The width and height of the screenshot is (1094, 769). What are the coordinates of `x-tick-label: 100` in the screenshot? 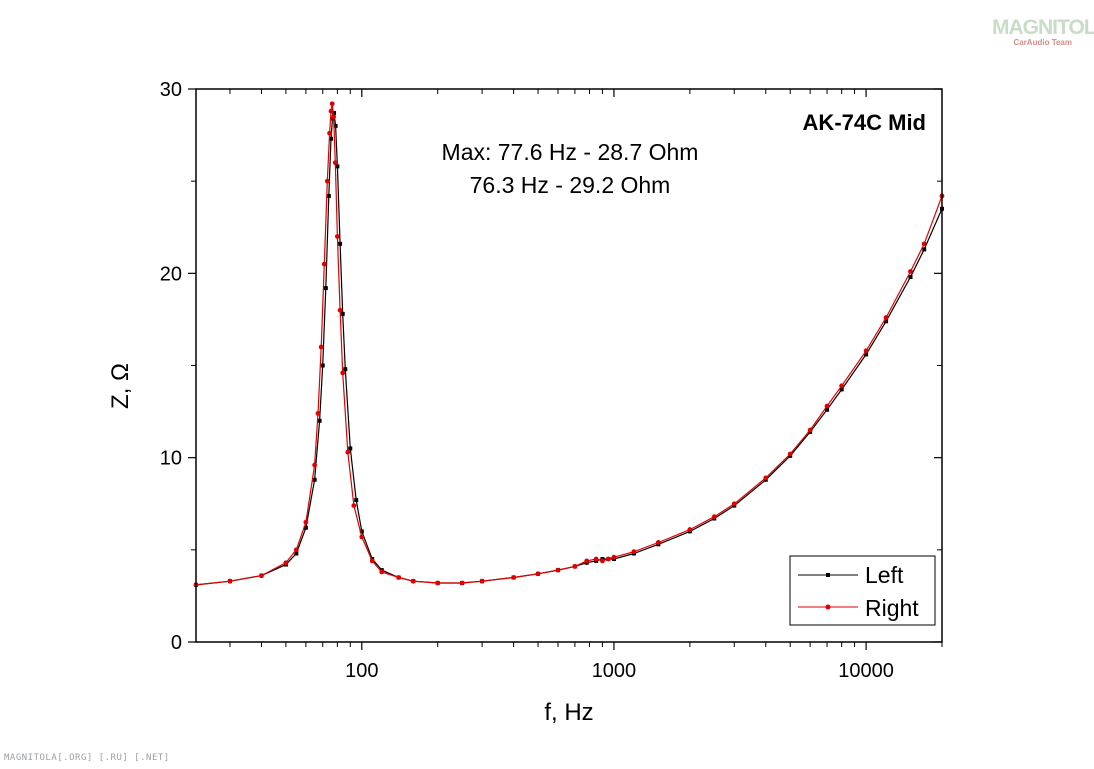 It's located at (361, 671).